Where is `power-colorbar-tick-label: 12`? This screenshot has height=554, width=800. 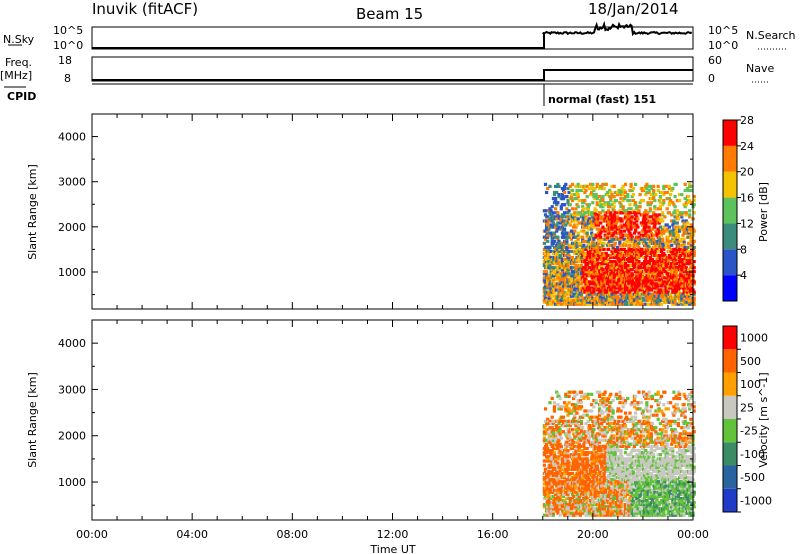 power-colorbar-tick-label: 12 is located at coordinates (747, 223).